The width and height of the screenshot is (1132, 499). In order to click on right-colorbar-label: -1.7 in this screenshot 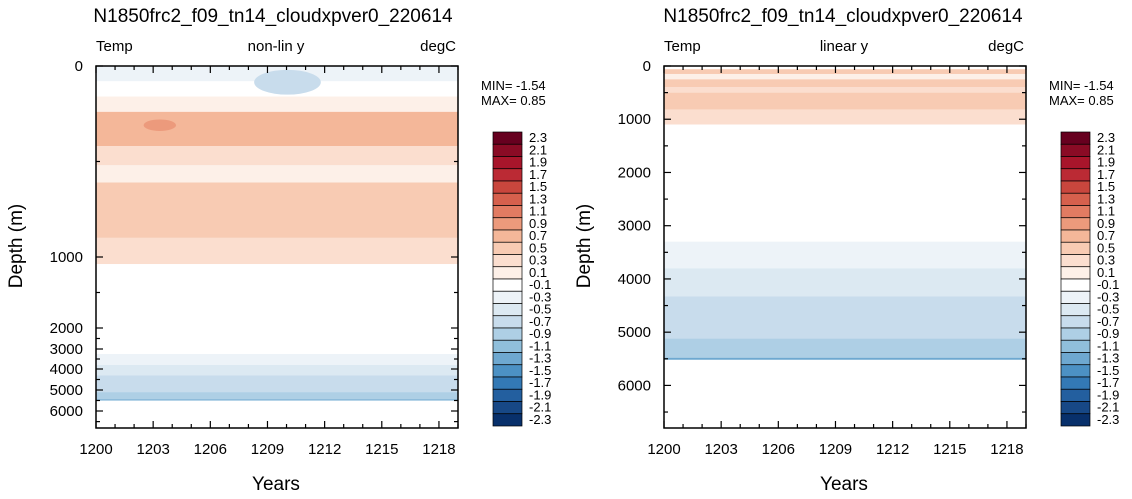, I will do `click(1108, 382)`.